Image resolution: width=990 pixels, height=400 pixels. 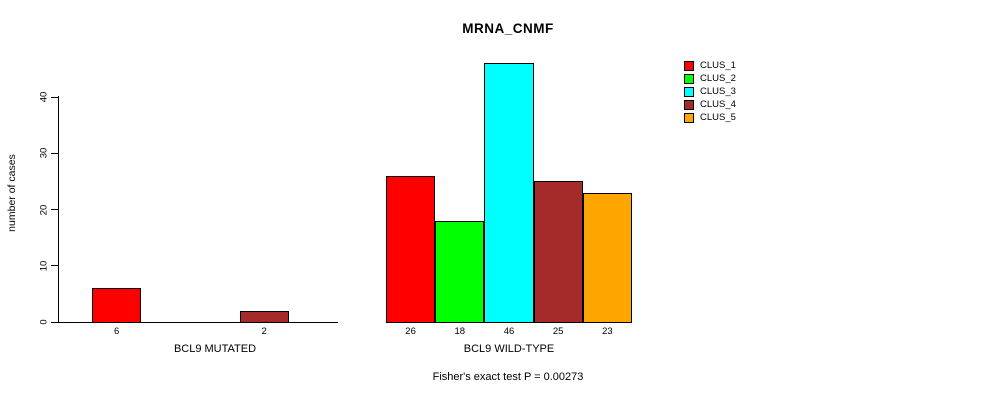 What do you see at coordinates (718, 78) in the screenshot?
I see `legend-label: CLUS_2` at bounding box center [718, 78].